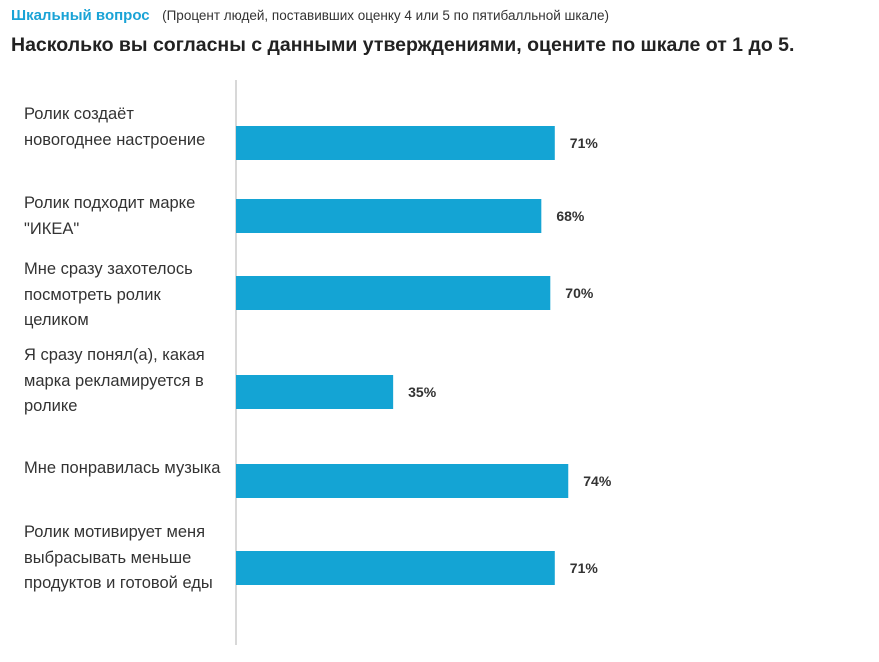 The image size is (879, 662). Describe the element at coordinates (115, 127) in the screenshot. I see `category-label: Ролик создаёт новогоднее настроение` at that location.